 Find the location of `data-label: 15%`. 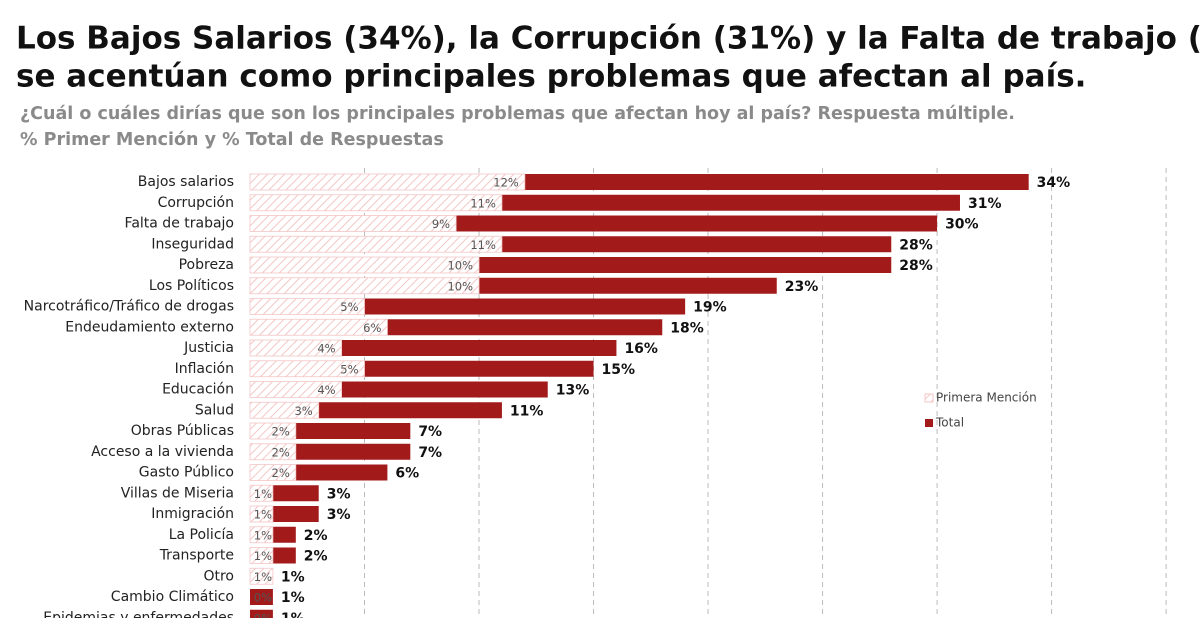

data-label: 15% is located at coordinates (619, 370).